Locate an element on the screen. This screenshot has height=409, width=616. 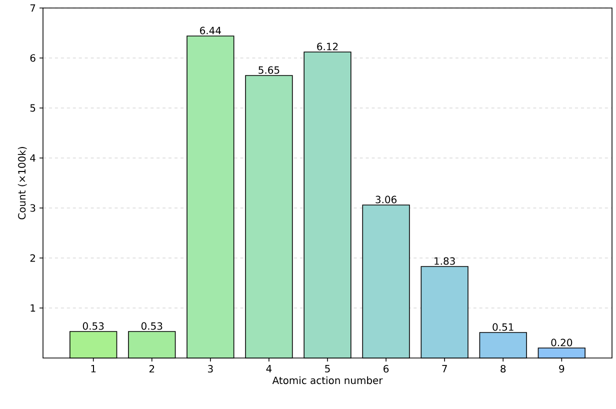
data-label: 6.12 is located at coordinates (327, 46).